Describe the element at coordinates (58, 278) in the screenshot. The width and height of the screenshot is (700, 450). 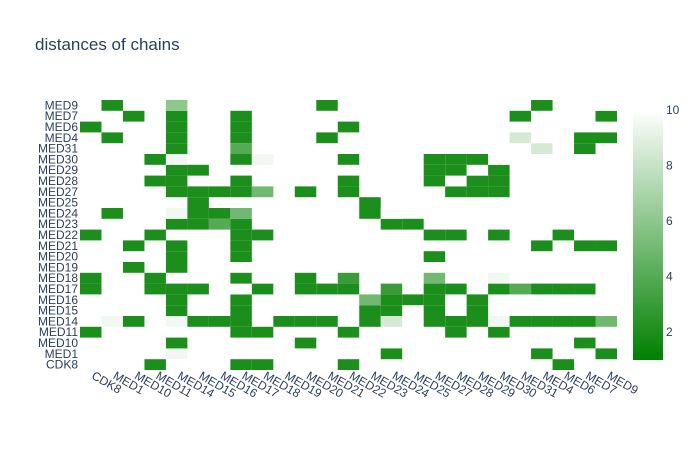
I see `y-tick-label: MED18` at that location.